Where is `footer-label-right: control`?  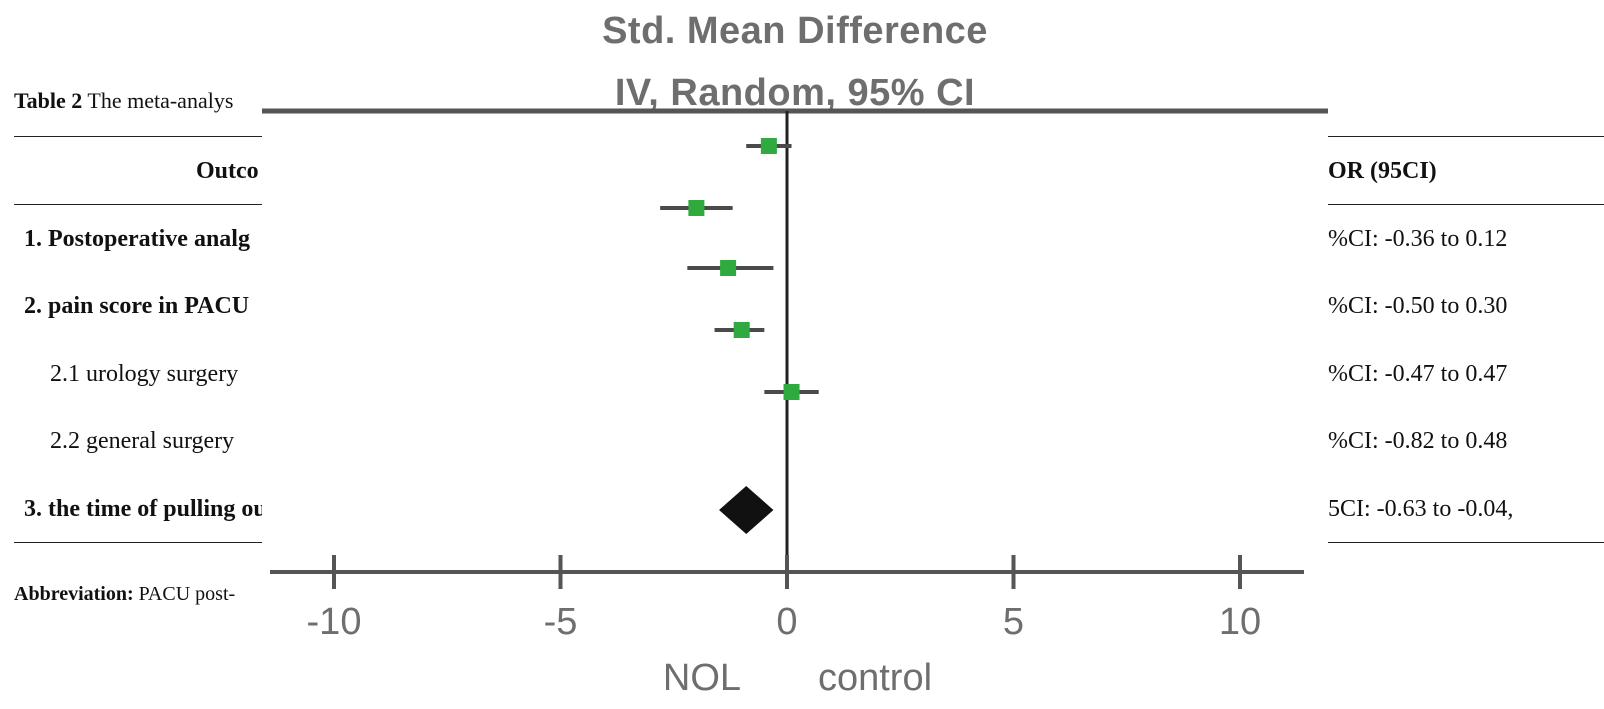
footer-label-right: control is located at coordinates (875, 678).